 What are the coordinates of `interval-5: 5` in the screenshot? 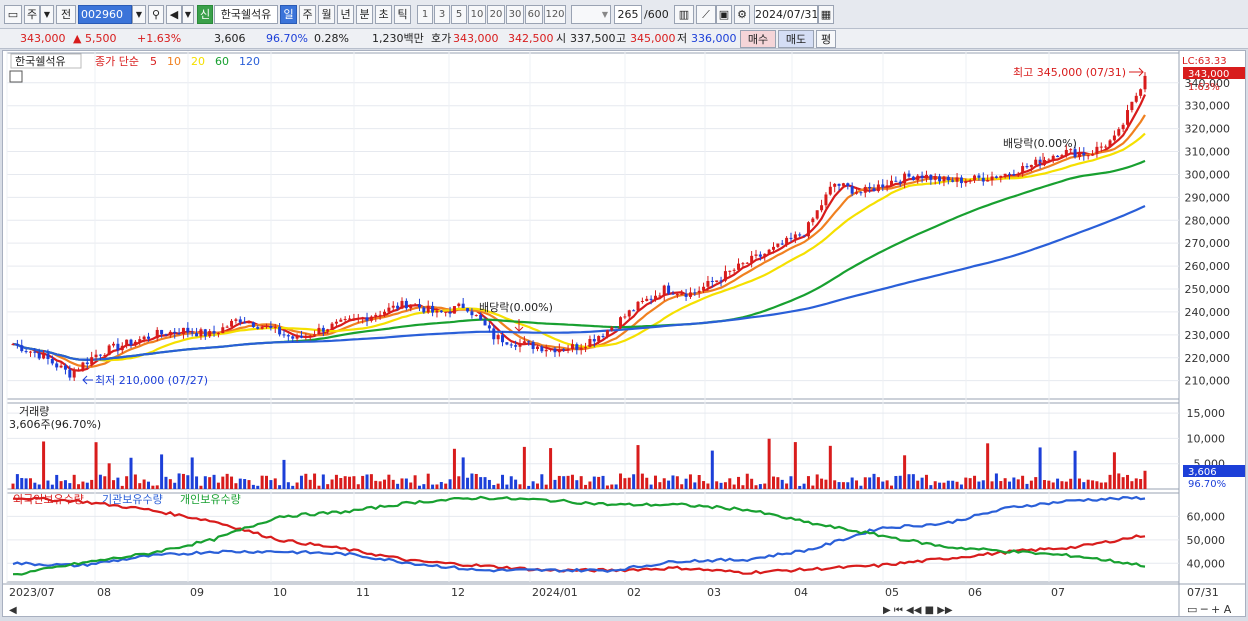 It's located at (459, 14).